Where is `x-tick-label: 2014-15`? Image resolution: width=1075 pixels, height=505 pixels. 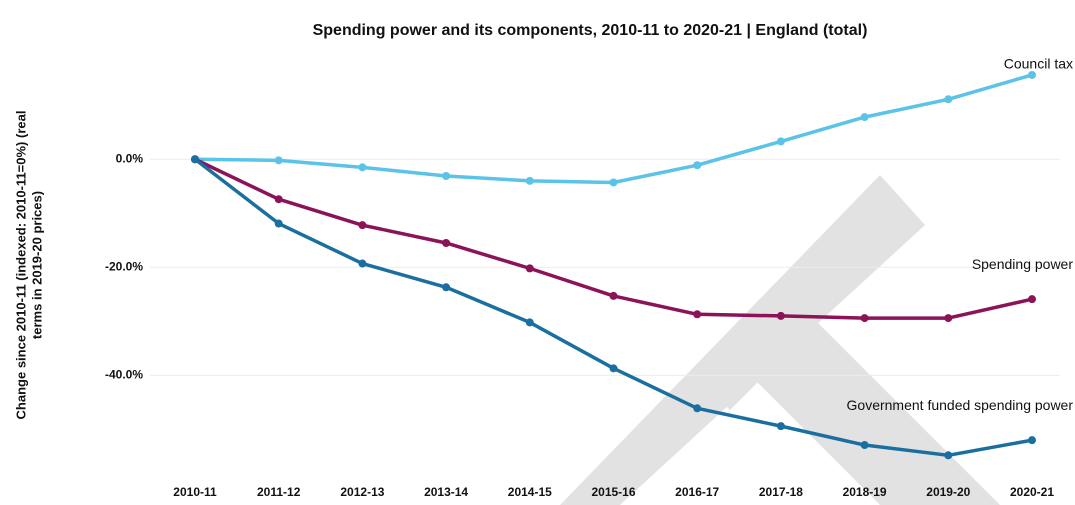 x-tick-label: 2014-15 is located at coordinates (530, 492).